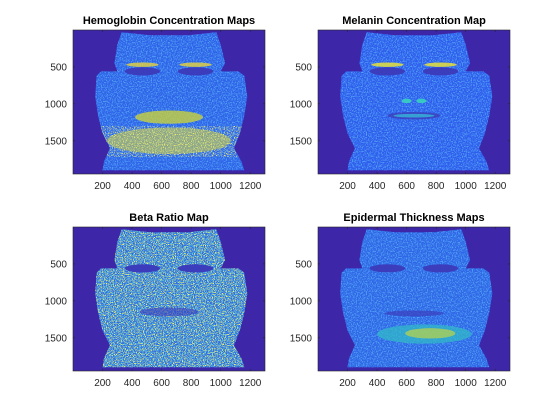 The height and width of the screenshot is (420, 560). I want to click on chart-title: Melanin Concentration Map, so click(414, 21).